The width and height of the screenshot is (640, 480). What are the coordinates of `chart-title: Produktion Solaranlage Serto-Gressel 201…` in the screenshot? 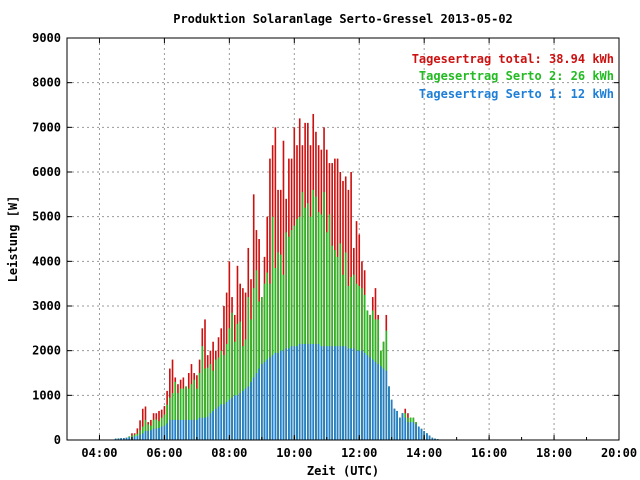 It's located at (343, 19).